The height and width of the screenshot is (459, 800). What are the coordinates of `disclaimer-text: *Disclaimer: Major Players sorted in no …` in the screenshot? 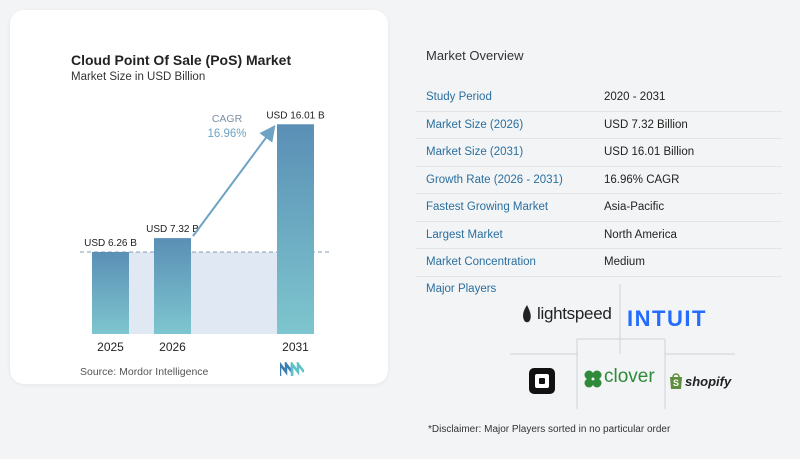 It's located at (549, 429).